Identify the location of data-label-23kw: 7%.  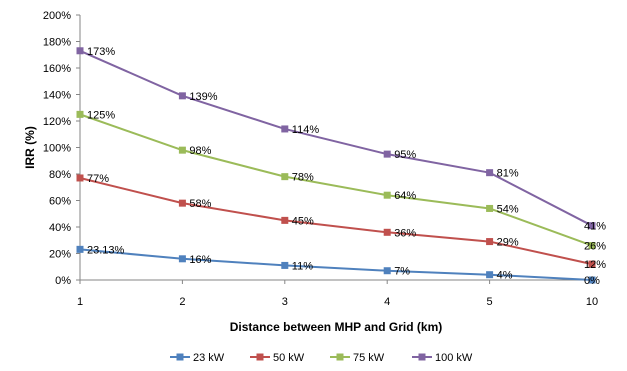
(402, 272).